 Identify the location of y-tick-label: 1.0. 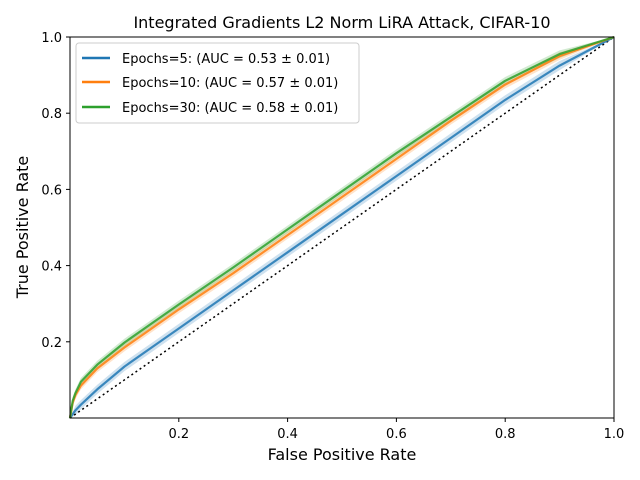
(51, 38).